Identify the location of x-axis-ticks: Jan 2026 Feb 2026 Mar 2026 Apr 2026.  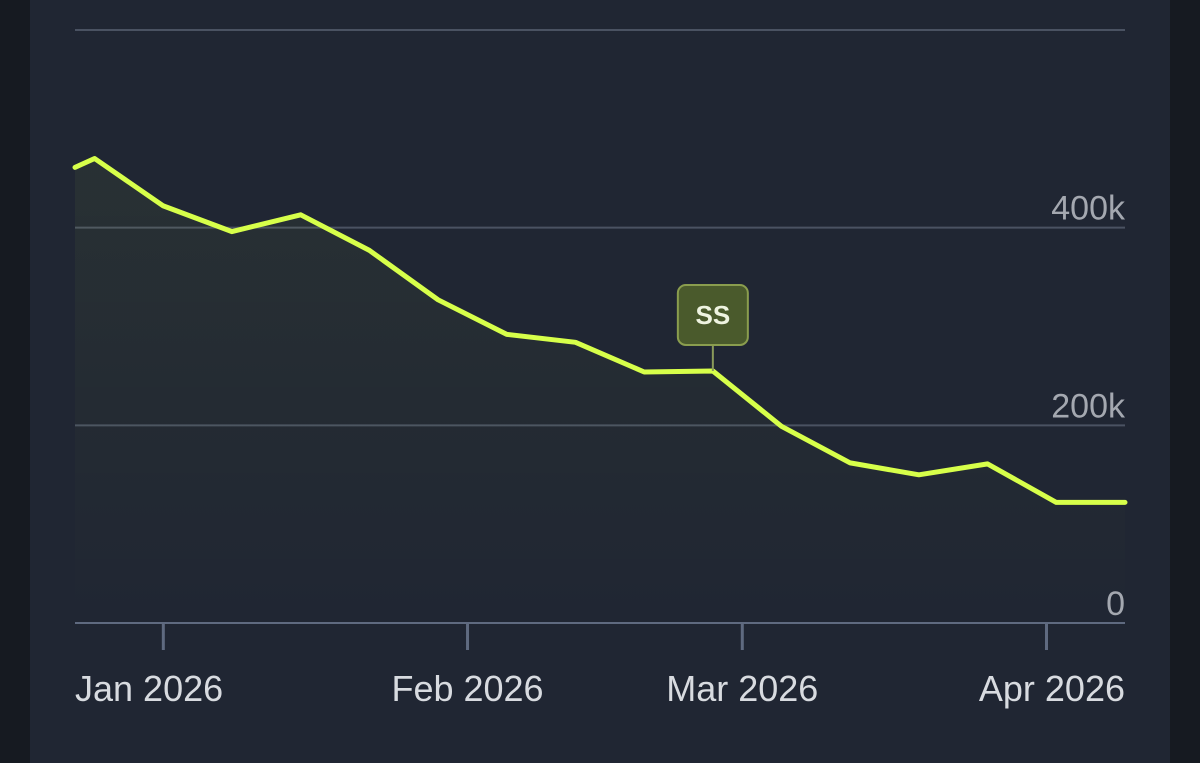
(600, 666).